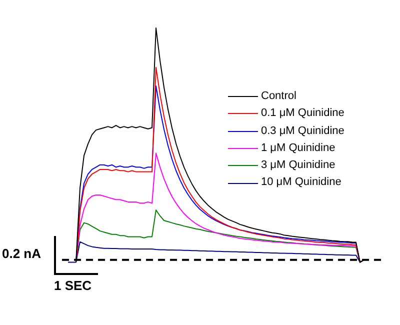 Image resolution: width=400 pixels, height=325 pixels. What do you see at coordinates (22, 253) in the screenshot?
I see `text: 0.2 nA` at bounding box center [22, 253].